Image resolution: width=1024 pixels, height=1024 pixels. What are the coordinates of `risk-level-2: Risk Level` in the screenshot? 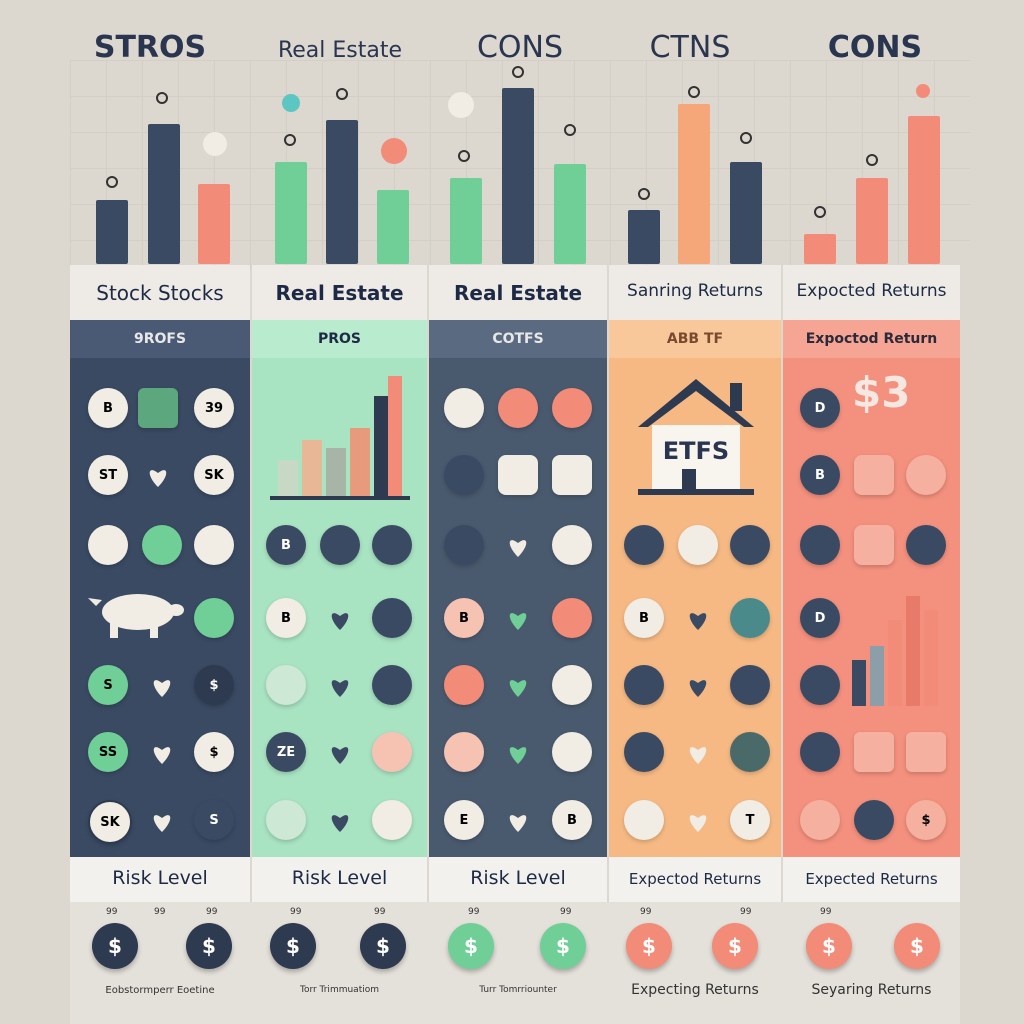 It's located at (339, 879).